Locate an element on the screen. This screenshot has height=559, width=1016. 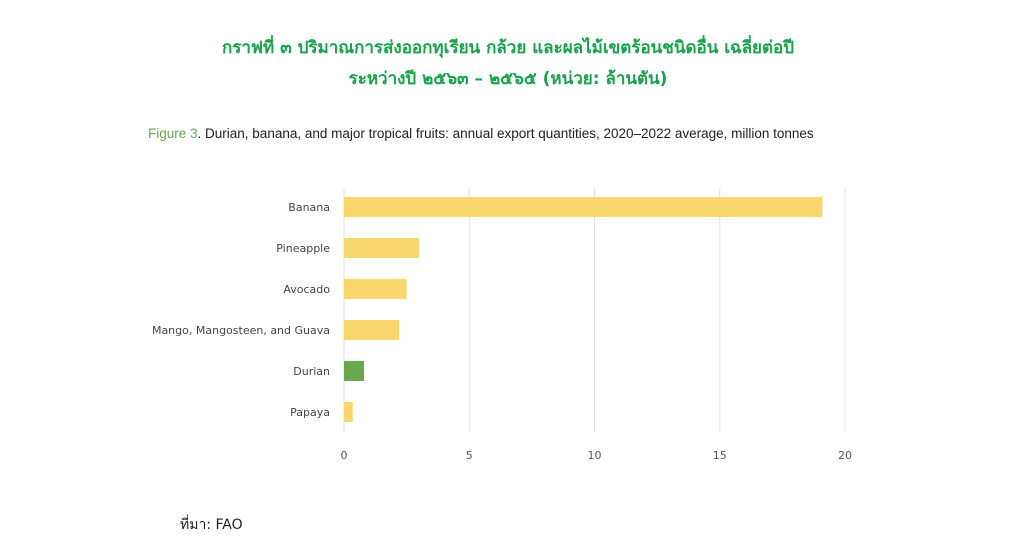
x-tick-label-2: 10 is located at coordinates (595, 455).